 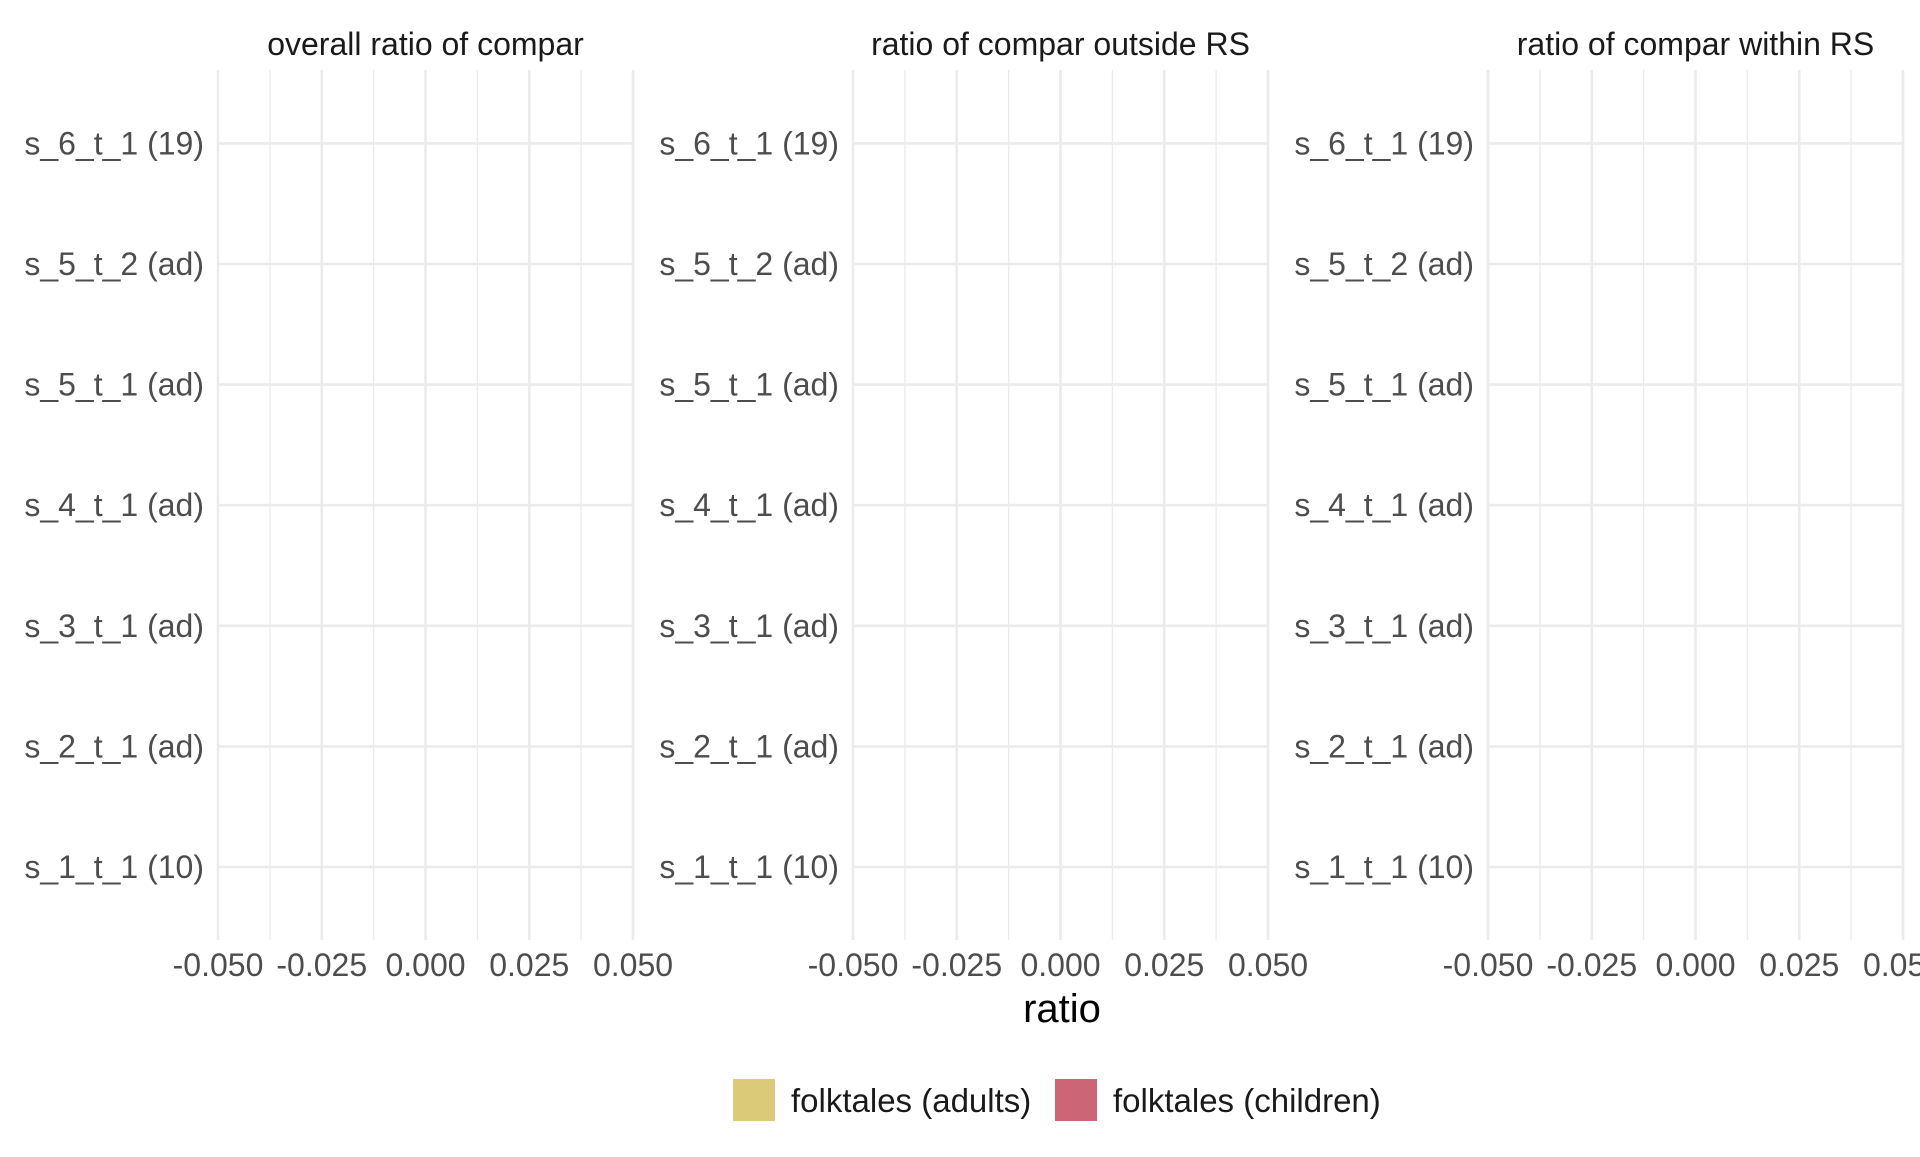 I want to click on legend-label: folktales (adults), so click(x=911, y=1100).